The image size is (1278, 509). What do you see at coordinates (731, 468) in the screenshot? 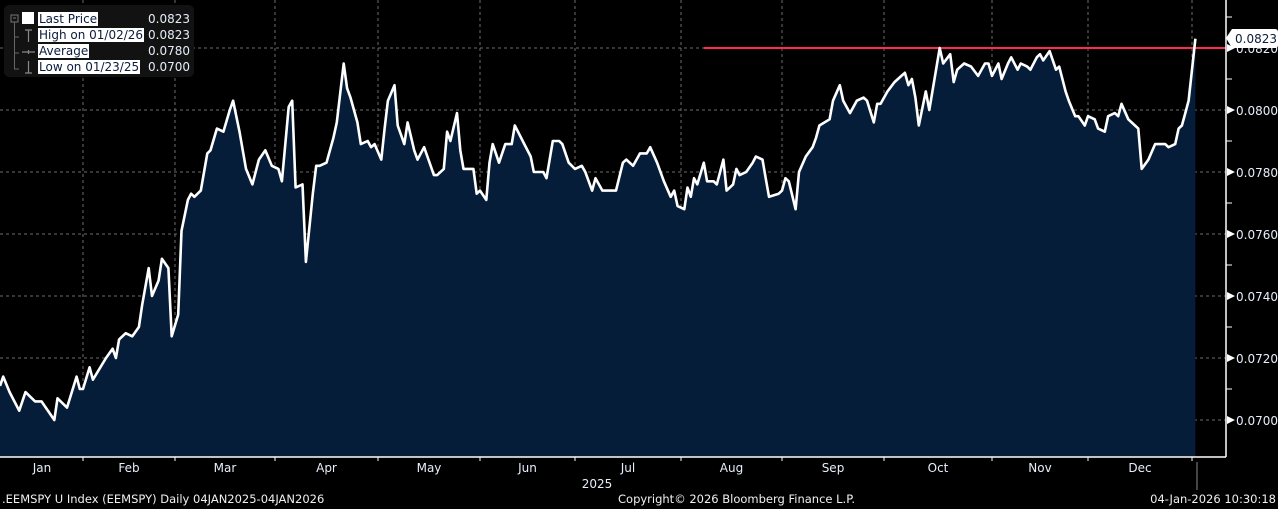
I see `x-tick-label: Aug` at bounding box center [731, 468].